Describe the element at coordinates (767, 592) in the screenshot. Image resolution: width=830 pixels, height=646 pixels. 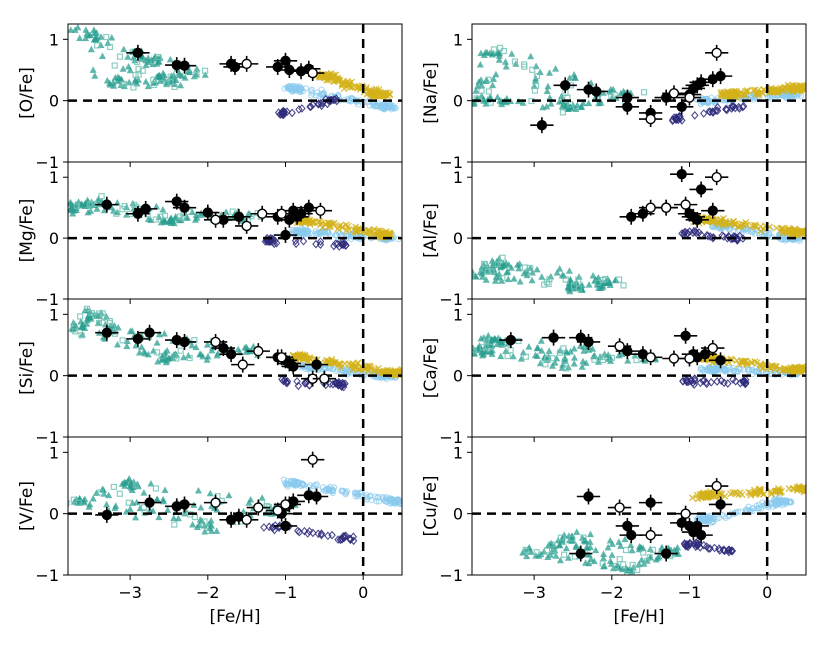
I see `x-tick-label: 0` at that location.